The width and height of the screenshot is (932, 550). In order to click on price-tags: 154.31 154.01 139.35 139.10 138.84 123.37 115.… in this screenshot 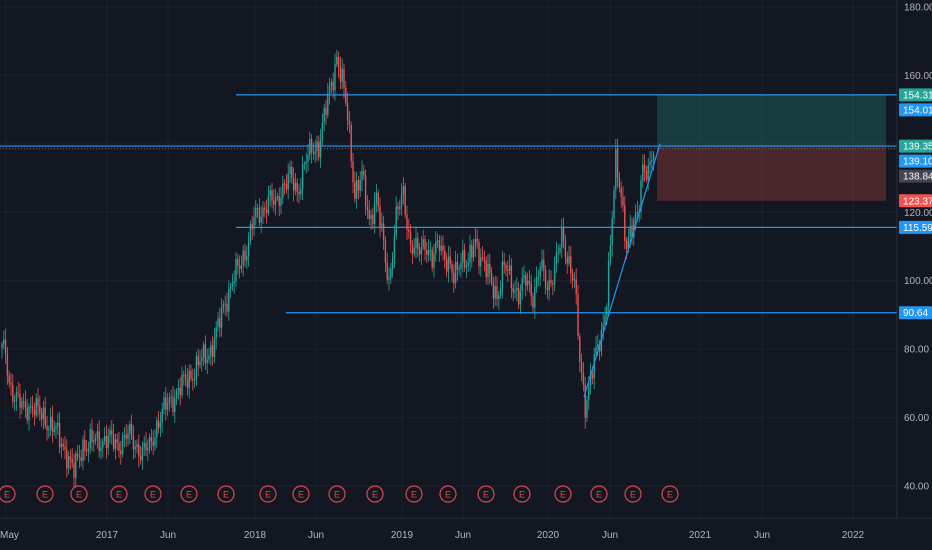, I will do `click(915, 204)`.